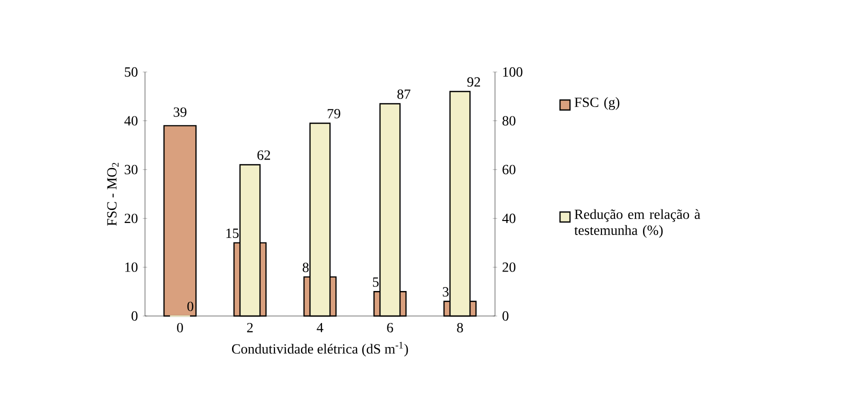 The width and height of the screenshot is (861, 417). I want to click on x-tick-label: 8, so click(460, 327).